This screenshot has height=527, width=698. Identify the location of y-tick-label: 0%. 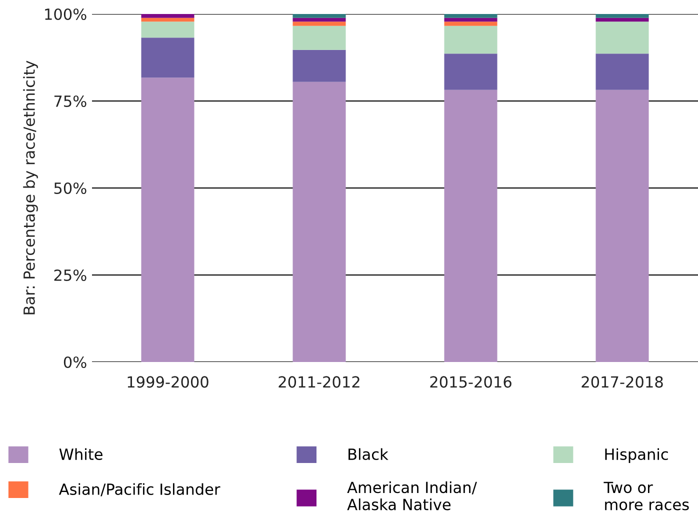
(75, 362).